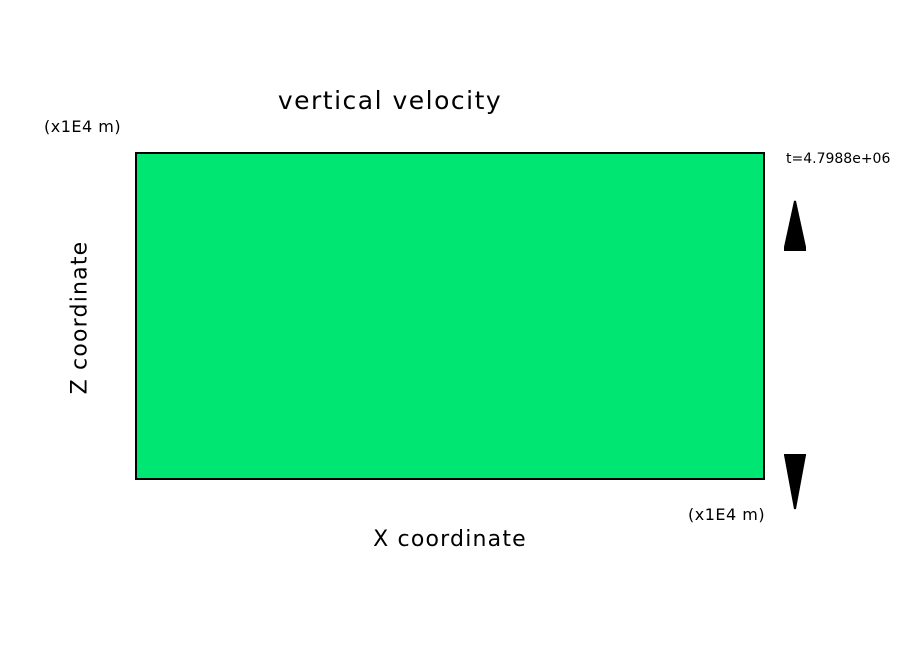 The height and width of the screenshot is (654, 904). What do you see at coordinates (390, 100) in the screenshot?
I see `page-title: vertical velocity` at bounding box center [390, 100].